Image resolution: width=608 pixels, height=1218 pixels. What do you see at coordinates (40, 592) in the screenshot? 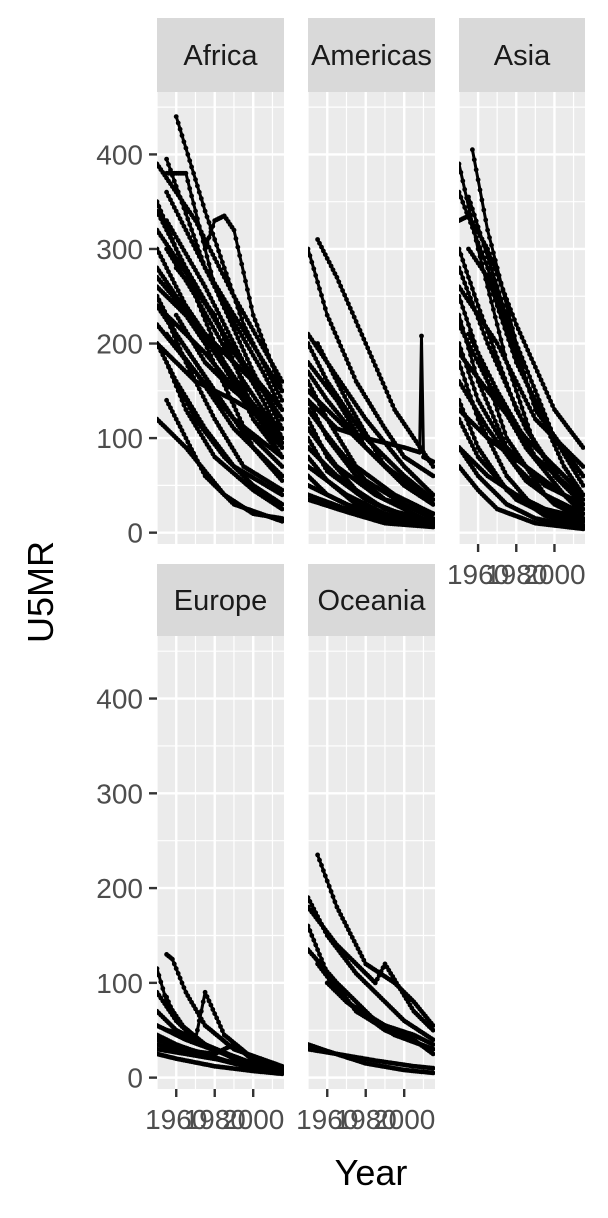
I see `y-axis-title: U5MR` at bounding box center [40, 592].